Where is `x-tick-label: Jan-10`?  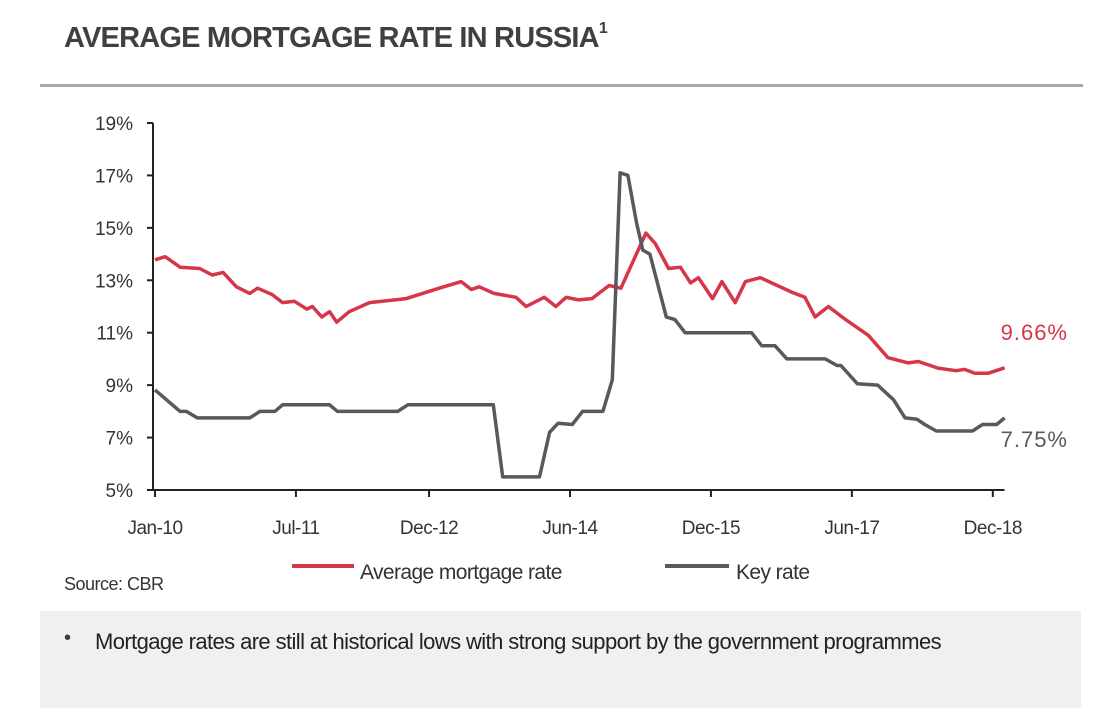
x-tick-label: Jan-10 is located at coordinates (154, 528).